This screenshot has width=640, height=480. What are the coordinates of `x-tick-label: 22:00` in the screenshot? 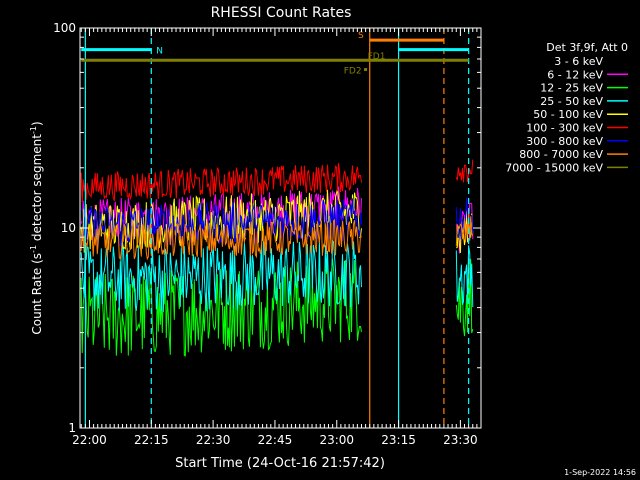 It's located at (89, 440).